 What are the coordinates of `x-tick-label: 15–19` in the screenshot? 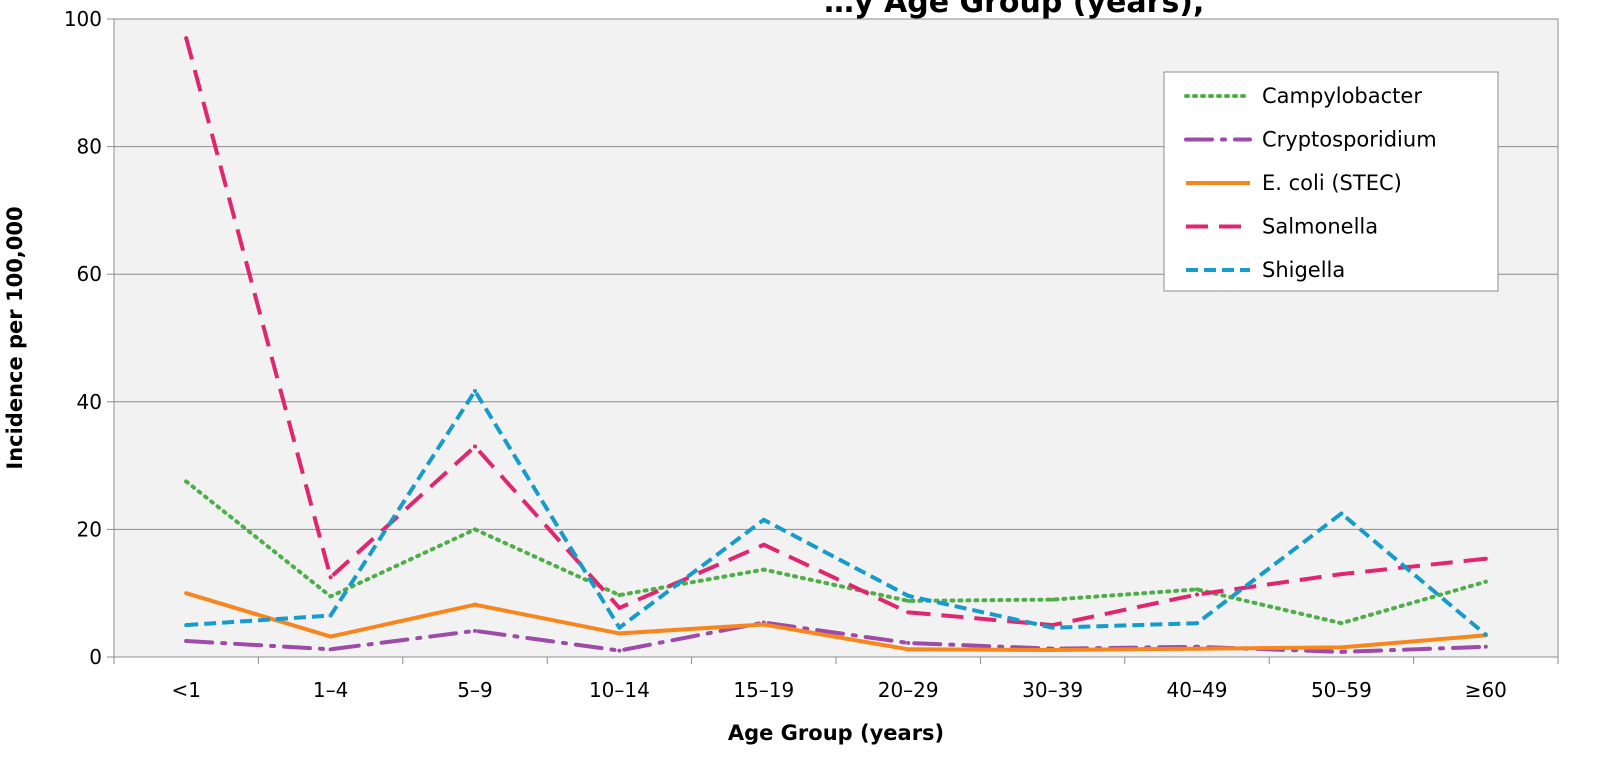 It's located at (763, 690).